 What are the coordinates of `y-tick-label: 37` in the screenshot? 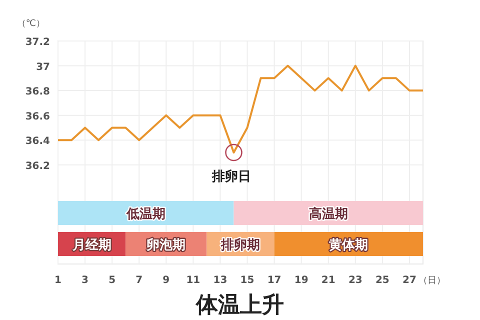 It's located at (43, 67).